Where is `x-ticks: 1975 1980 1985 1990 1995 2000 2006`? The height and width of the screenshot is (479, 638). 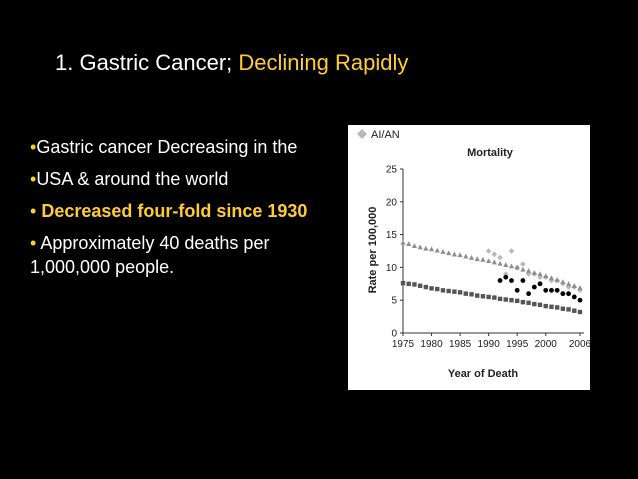
x-ticks: 1975 1980 1985 1990 1995 2000 2006 is located at coordinates (491, 341).